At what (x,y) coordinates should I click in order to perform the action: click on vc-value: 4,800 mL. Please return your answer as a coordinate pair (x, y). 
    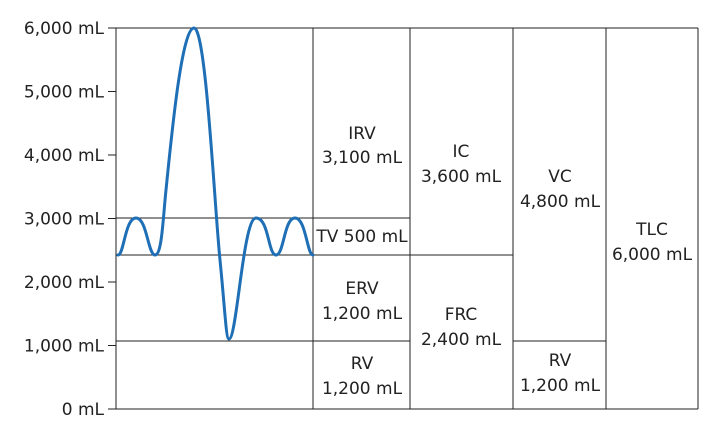
    Looking at the image, I should click on (560, 202).